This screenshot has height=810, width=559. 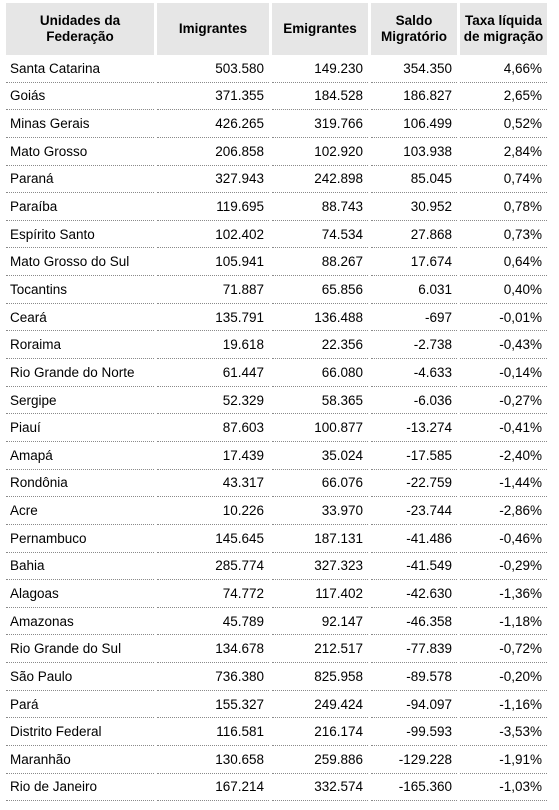 What do you see at coordinates (503, 29) in the screenshot?
I see `header-taxa-liquida: Taxa líquida de migração` at bounding box center [503, 29].